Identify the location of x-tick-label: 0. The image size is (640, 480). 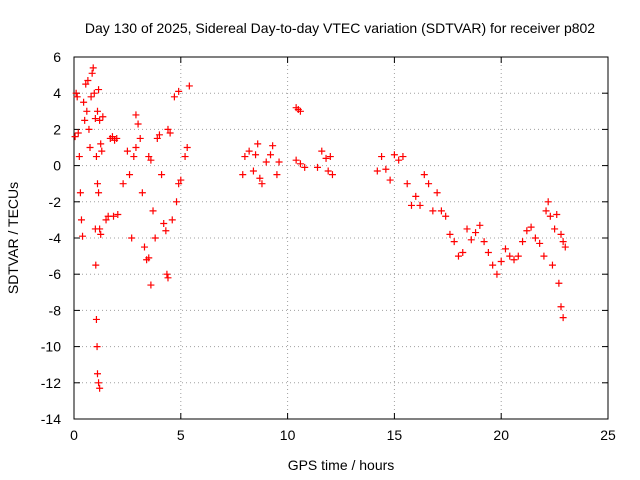
(74, 435).